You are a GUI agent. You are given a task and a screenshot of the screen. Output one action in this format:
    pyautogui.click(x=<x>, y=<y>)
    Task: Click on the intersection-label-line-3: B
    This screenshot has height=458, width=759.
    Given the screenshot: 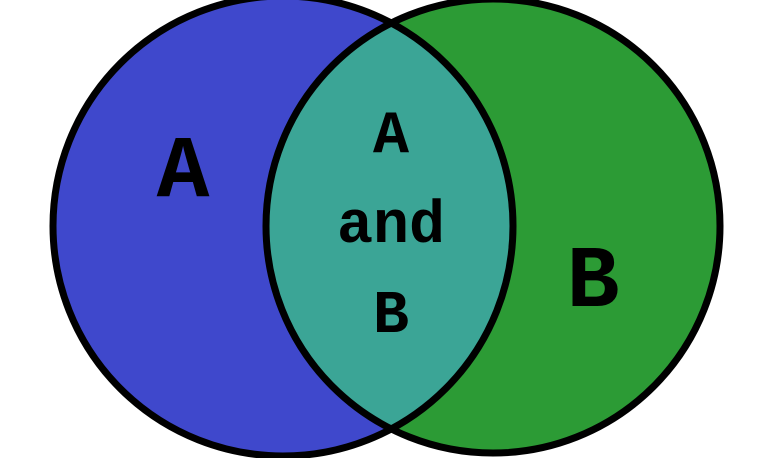 What is the action you would take?
    pyautogui.click(x=391, y=317)
    